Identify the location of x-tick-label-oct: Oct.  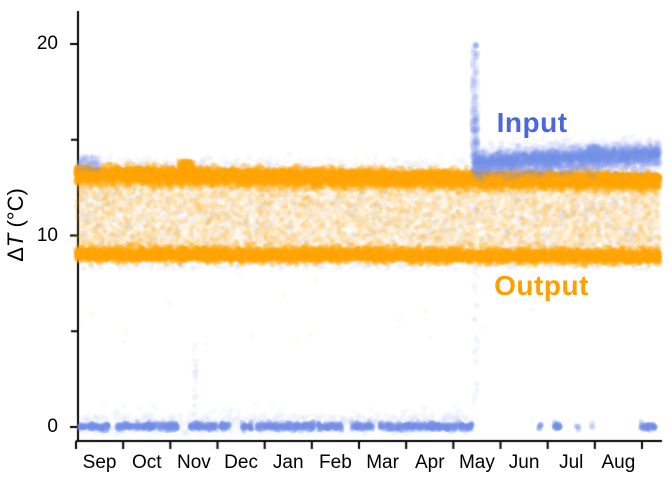
(146, 462).